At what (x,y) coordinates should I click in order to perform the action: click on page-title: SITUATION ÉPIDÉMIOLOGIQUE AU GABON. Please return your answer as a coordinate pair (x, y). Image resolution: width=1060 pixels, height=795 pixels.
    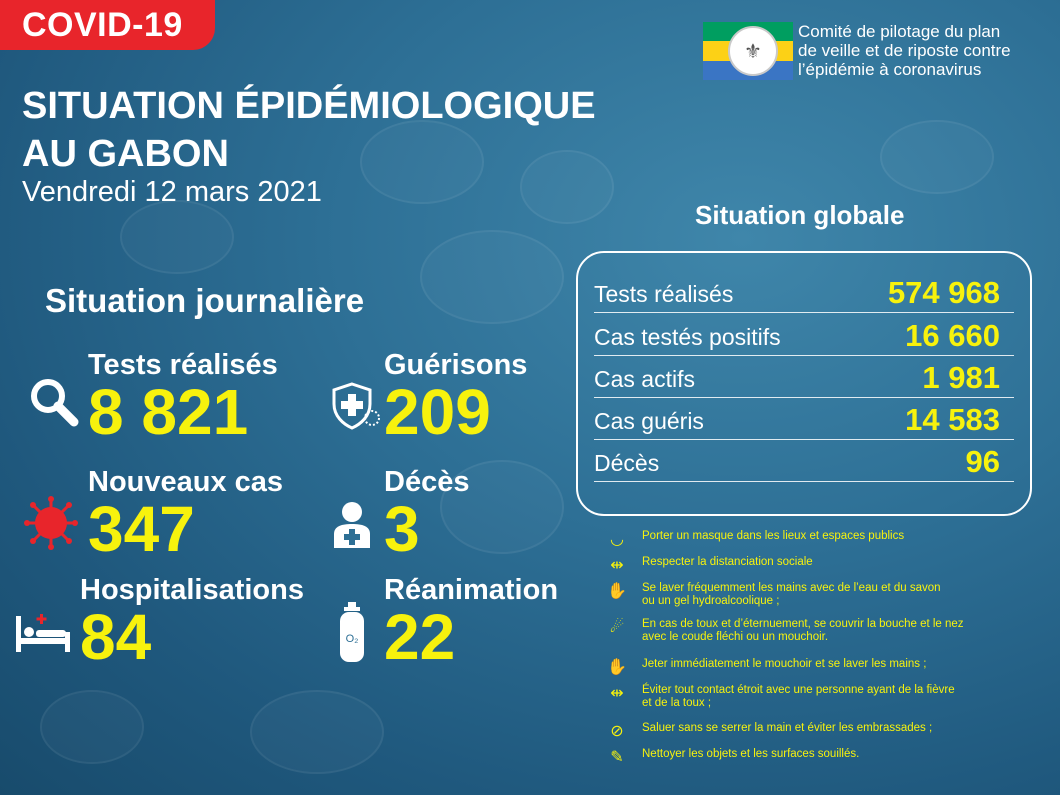
    Looking at the image, I should click on (309, 130).